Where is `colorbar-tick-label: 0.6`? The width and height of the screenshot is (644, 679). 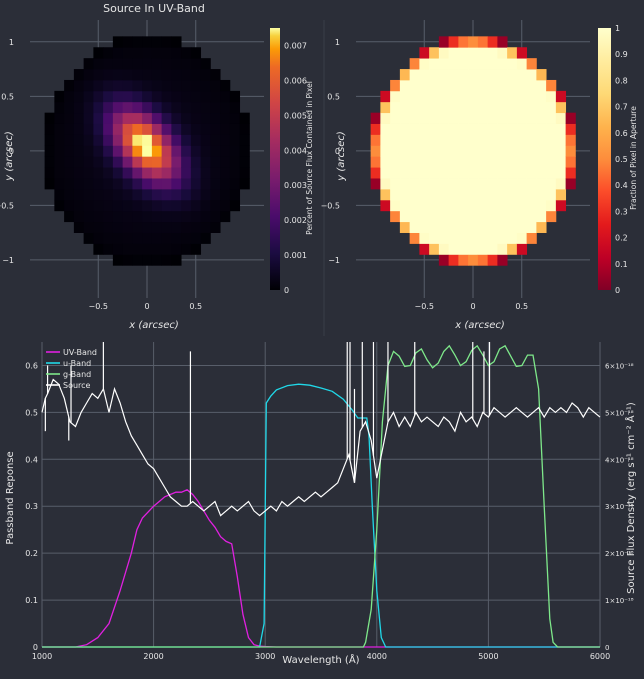 colorbar-tick-label: 0.6 is located at coordinates (621, 133).